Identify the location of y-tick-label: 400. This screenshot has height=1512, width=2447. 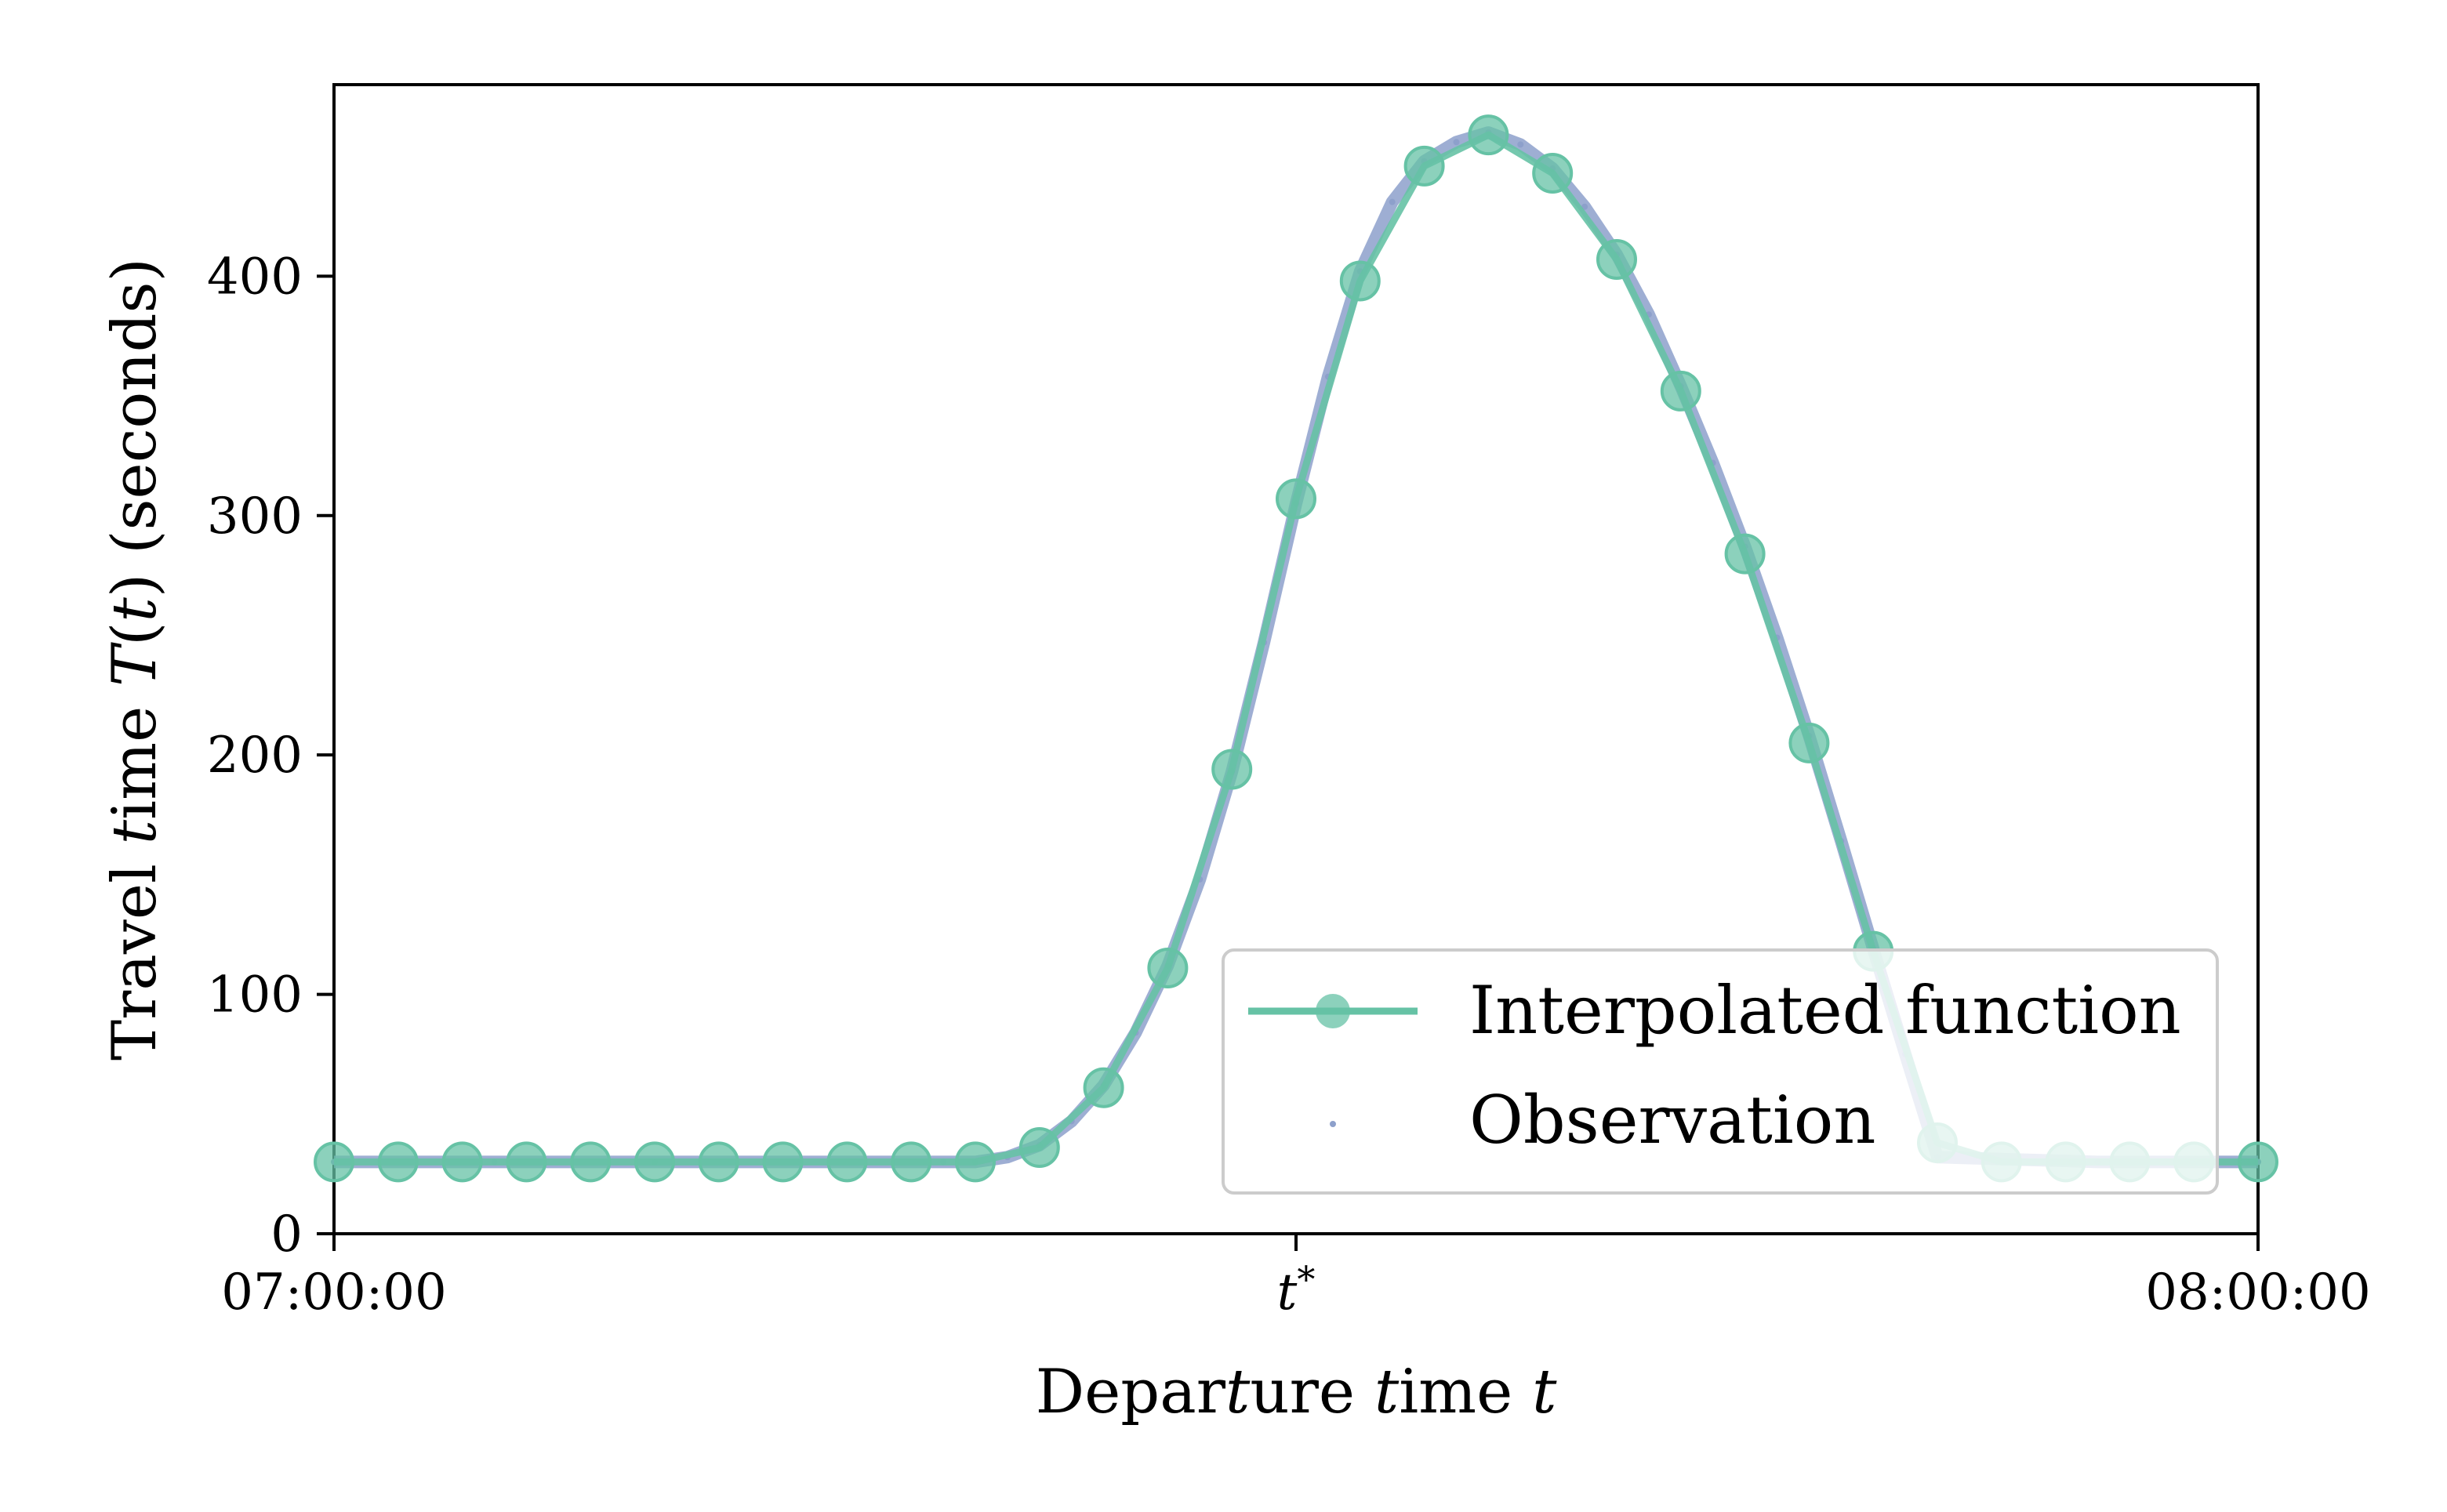
(255, 277).